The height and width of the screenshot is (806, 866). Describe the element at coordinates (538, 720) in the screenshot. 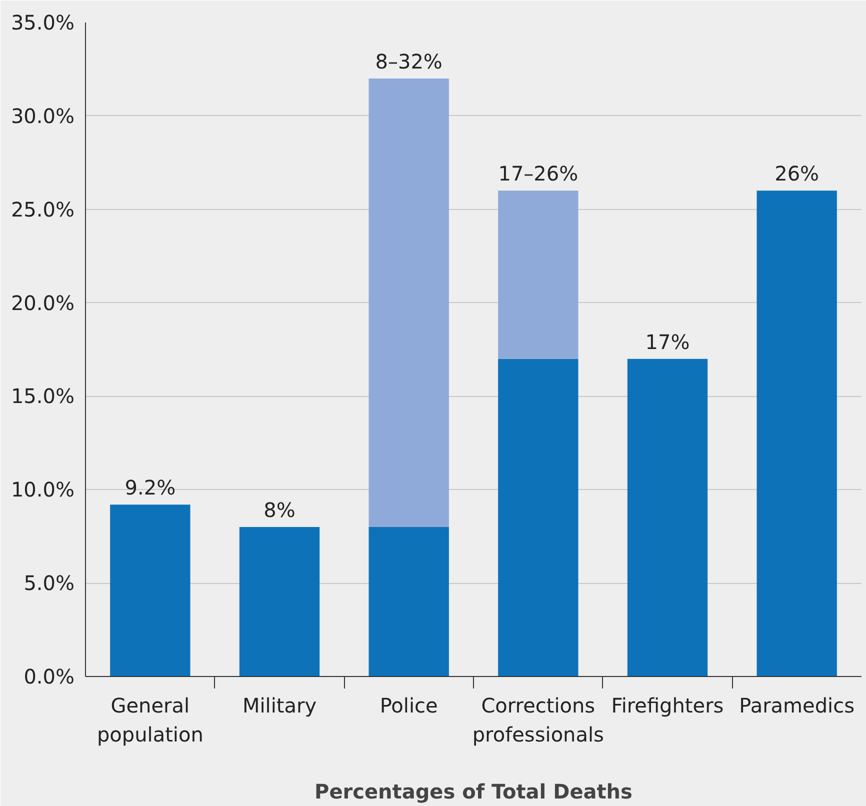

I see `x-tick-label: Corrections professionals` at that location.